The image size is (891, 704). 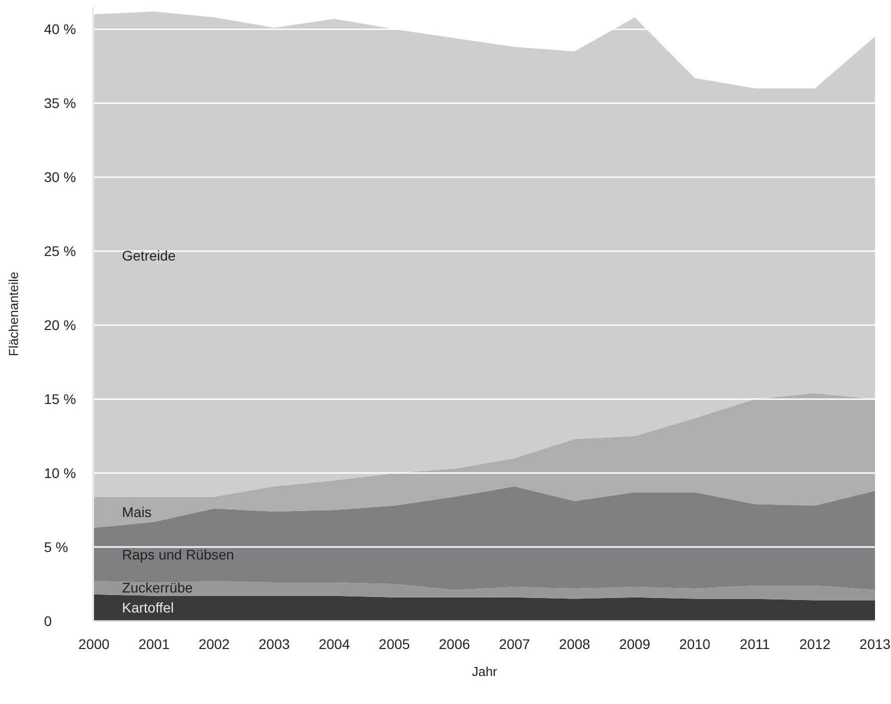 I want to click on y-tick-label: 0, so click(x=48, y=620).